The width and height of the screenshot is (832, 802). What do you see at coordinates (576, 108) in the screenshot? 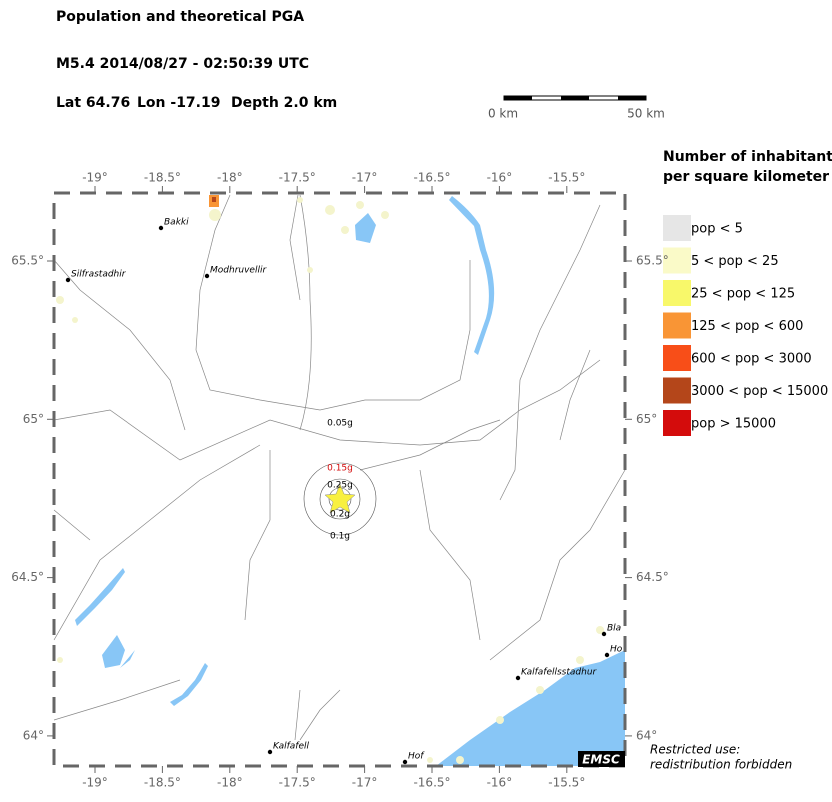
I see `scale-bar: 0 km 50 km` at bounding box center [576, 108].